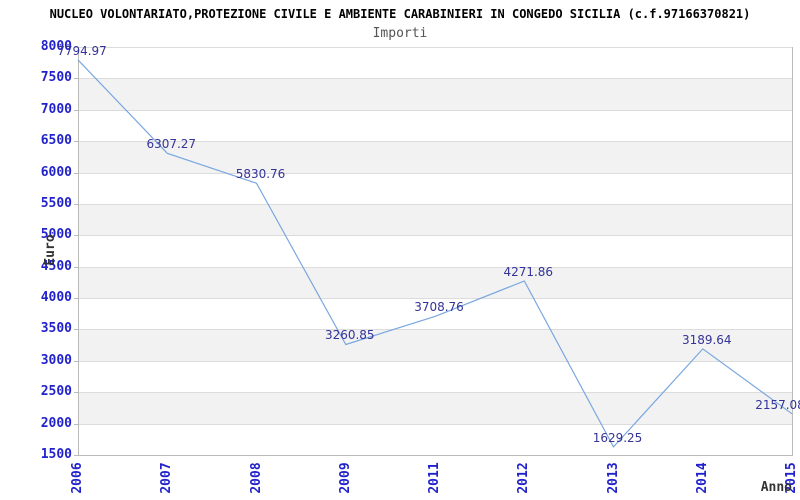  What do you see at coordinates (617, 437) in the screenshot?
I see `data-point-label: 1629.25` at bounding box center [617, 437].